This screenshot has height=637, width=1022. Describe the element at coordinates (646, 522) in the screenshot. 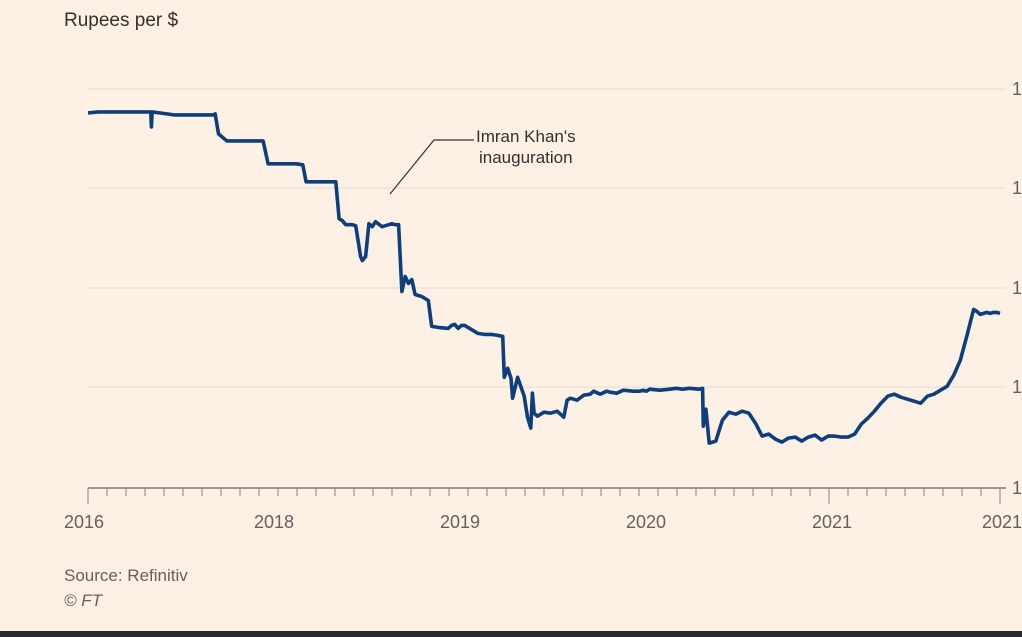

I see `x-tick-label: 2020` at that location.